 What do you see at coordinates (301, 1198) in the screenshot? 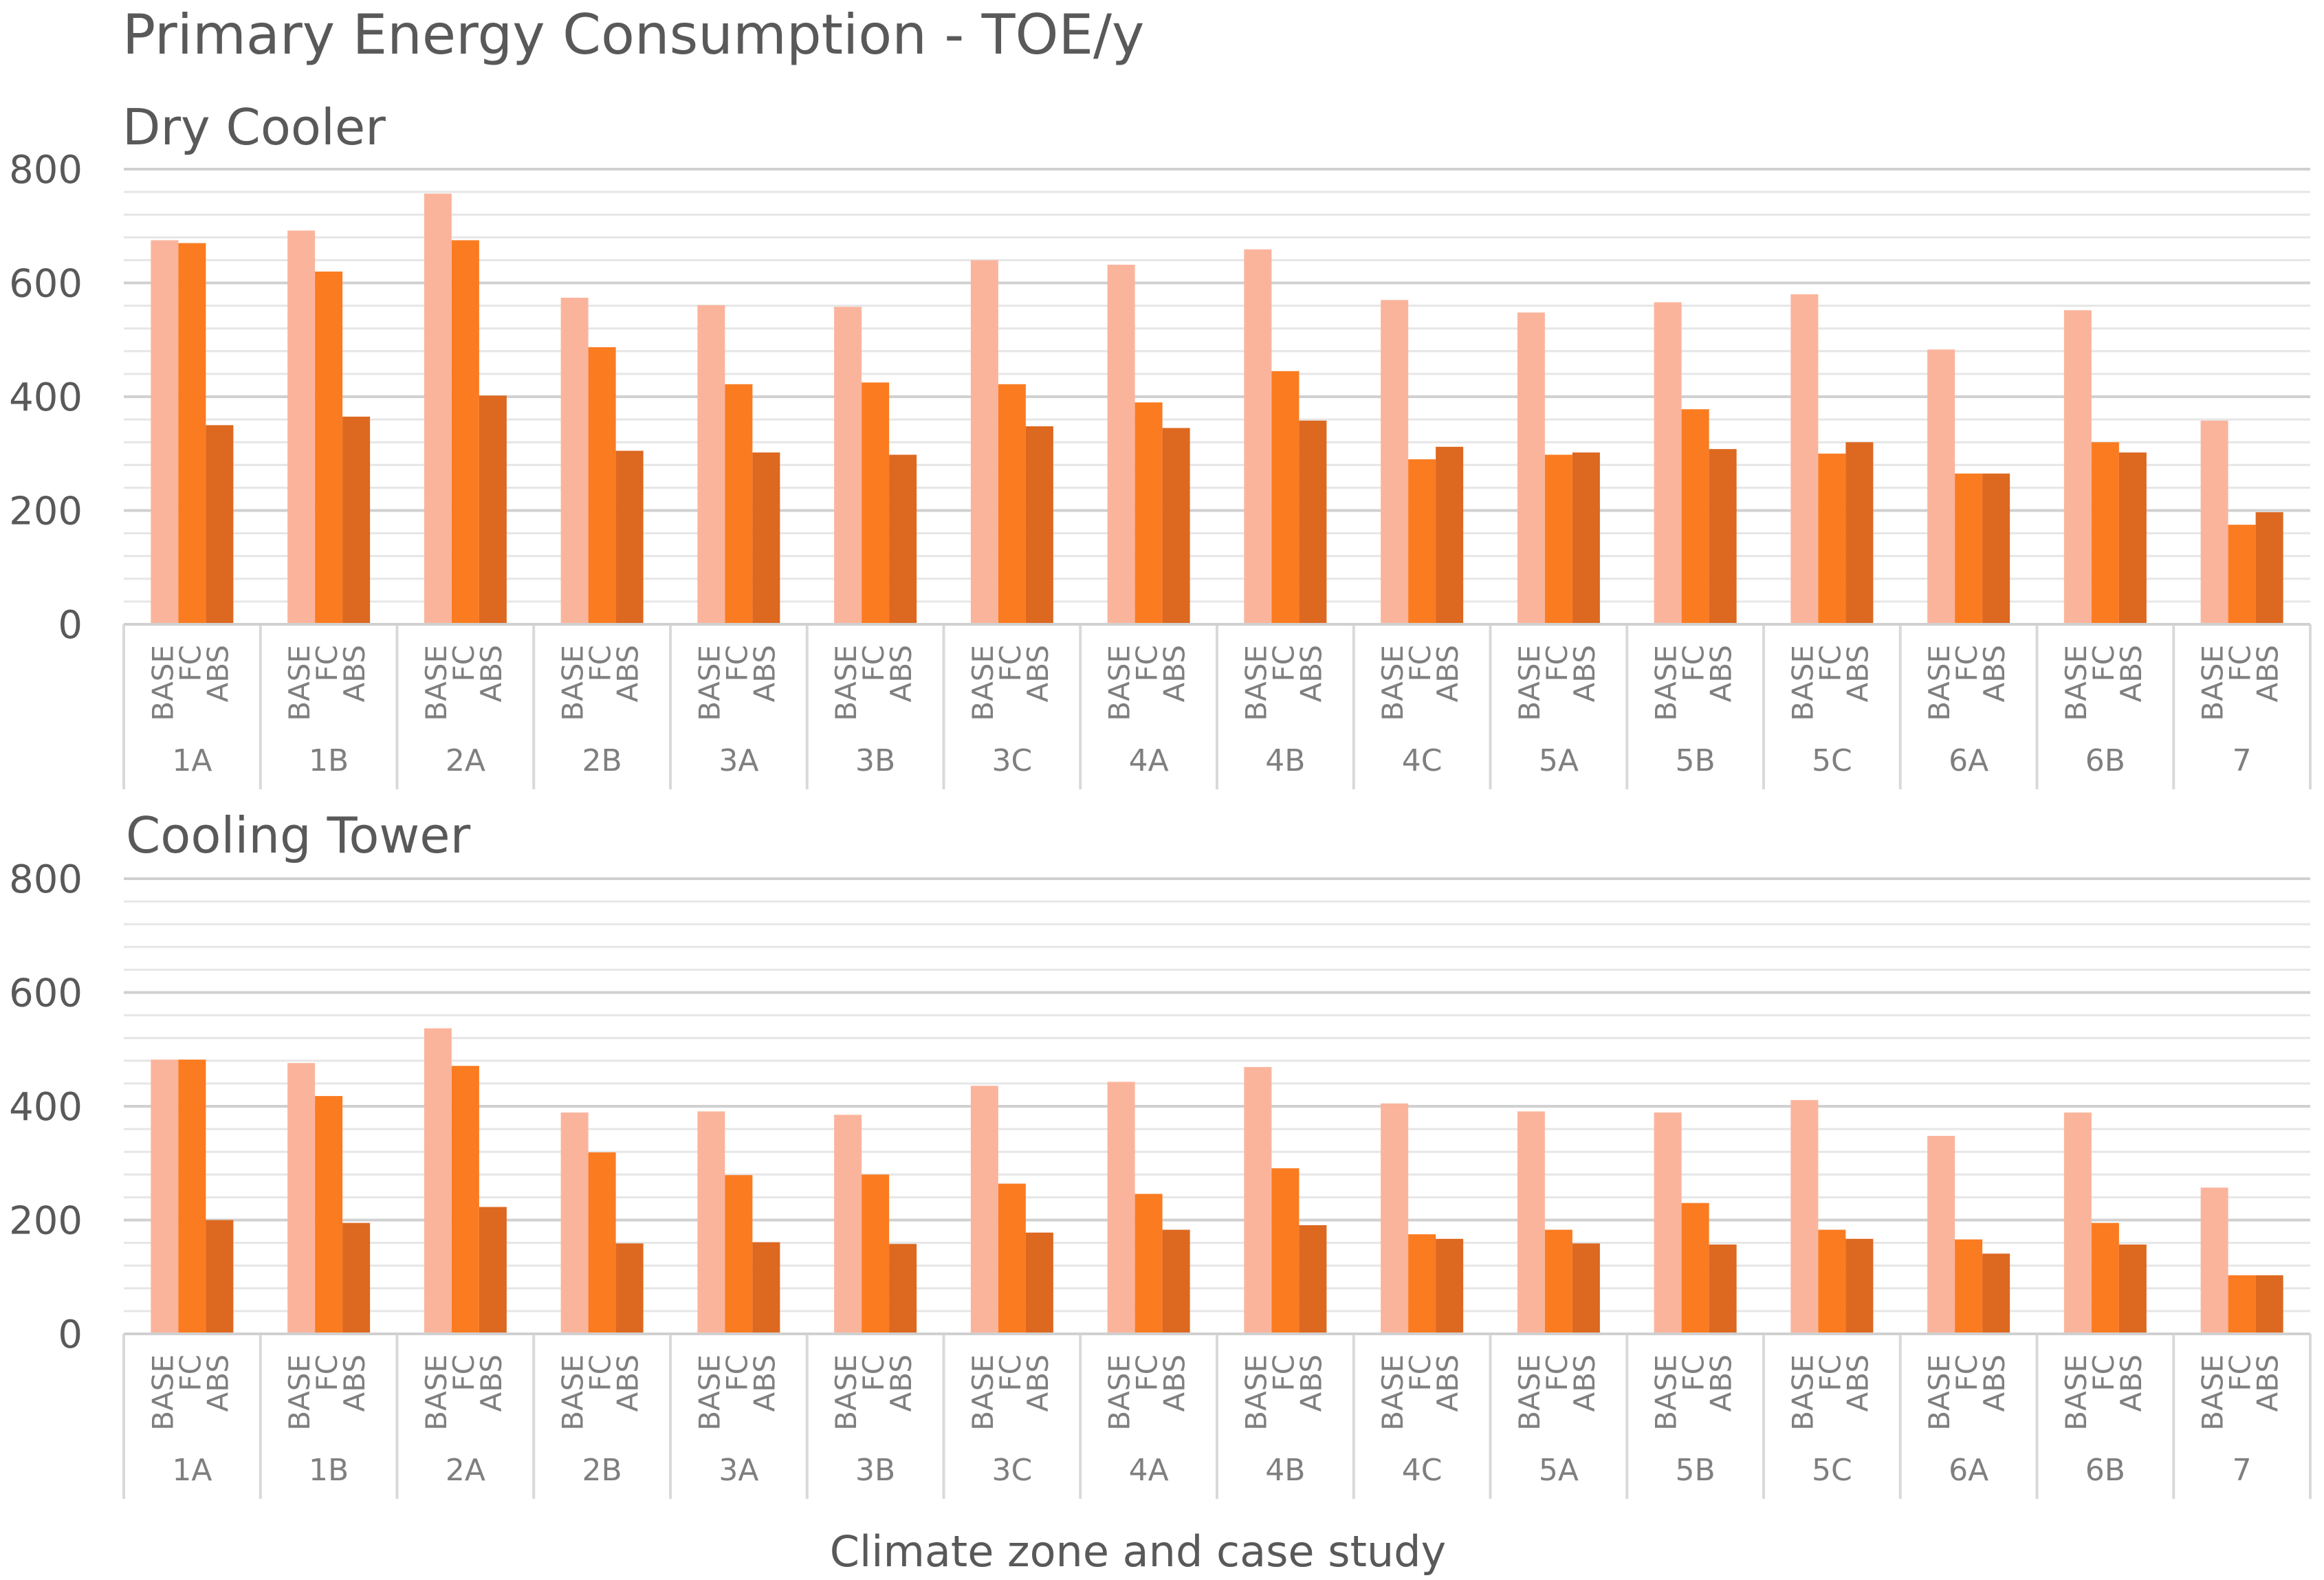
I see `bar-base-1B` at bounding box center [301, 1198].